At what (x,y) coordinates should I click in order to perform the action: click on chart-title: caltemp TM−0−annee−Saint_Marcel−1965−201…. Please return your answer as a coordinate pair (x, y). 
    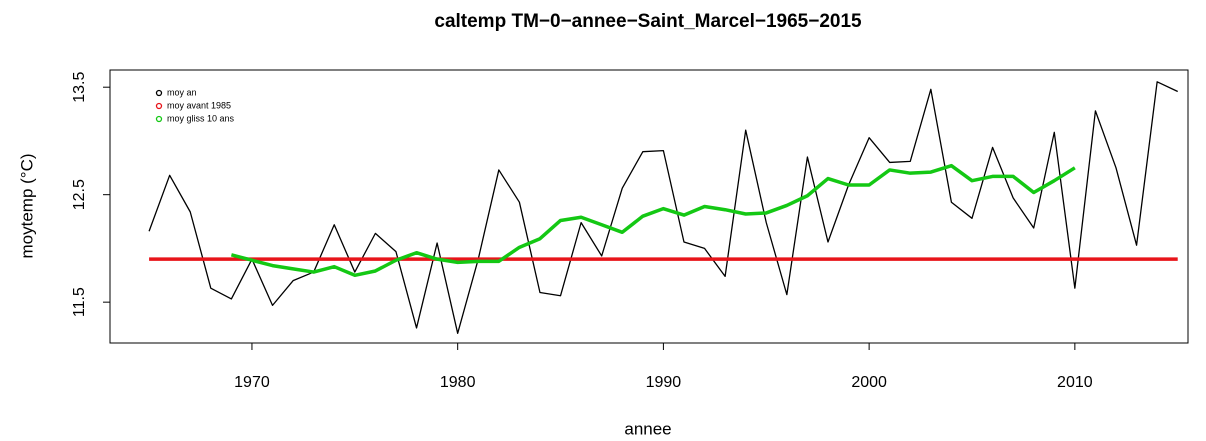
    Looking at the image, I should click on (648, 21).